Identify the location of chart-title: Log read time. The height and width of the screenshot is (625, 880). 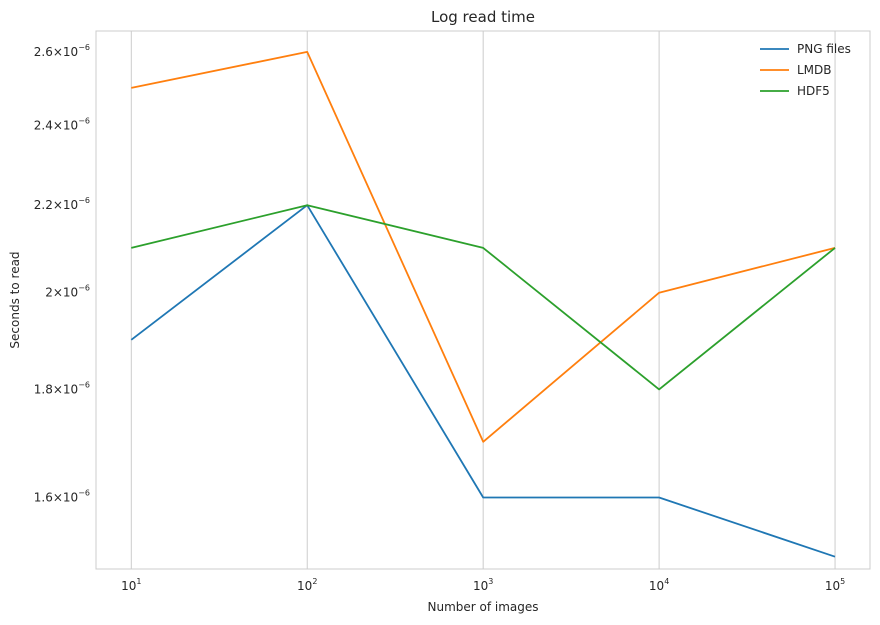
(483, 17).